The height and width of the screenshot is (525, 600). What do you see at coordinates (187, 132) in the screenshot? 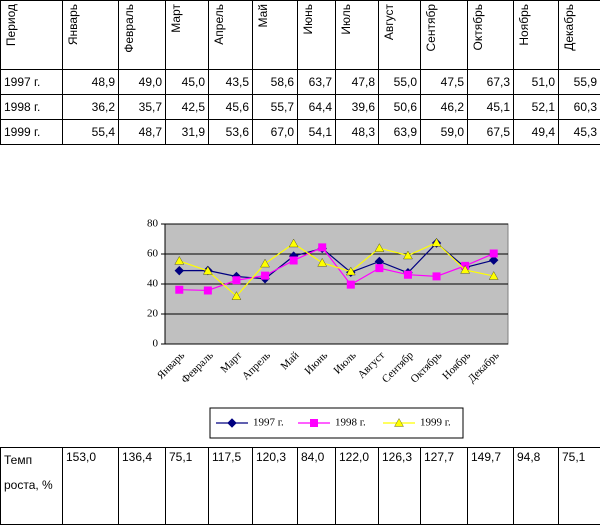
I see `cell: 31,9` at bounding box center [187, 132].